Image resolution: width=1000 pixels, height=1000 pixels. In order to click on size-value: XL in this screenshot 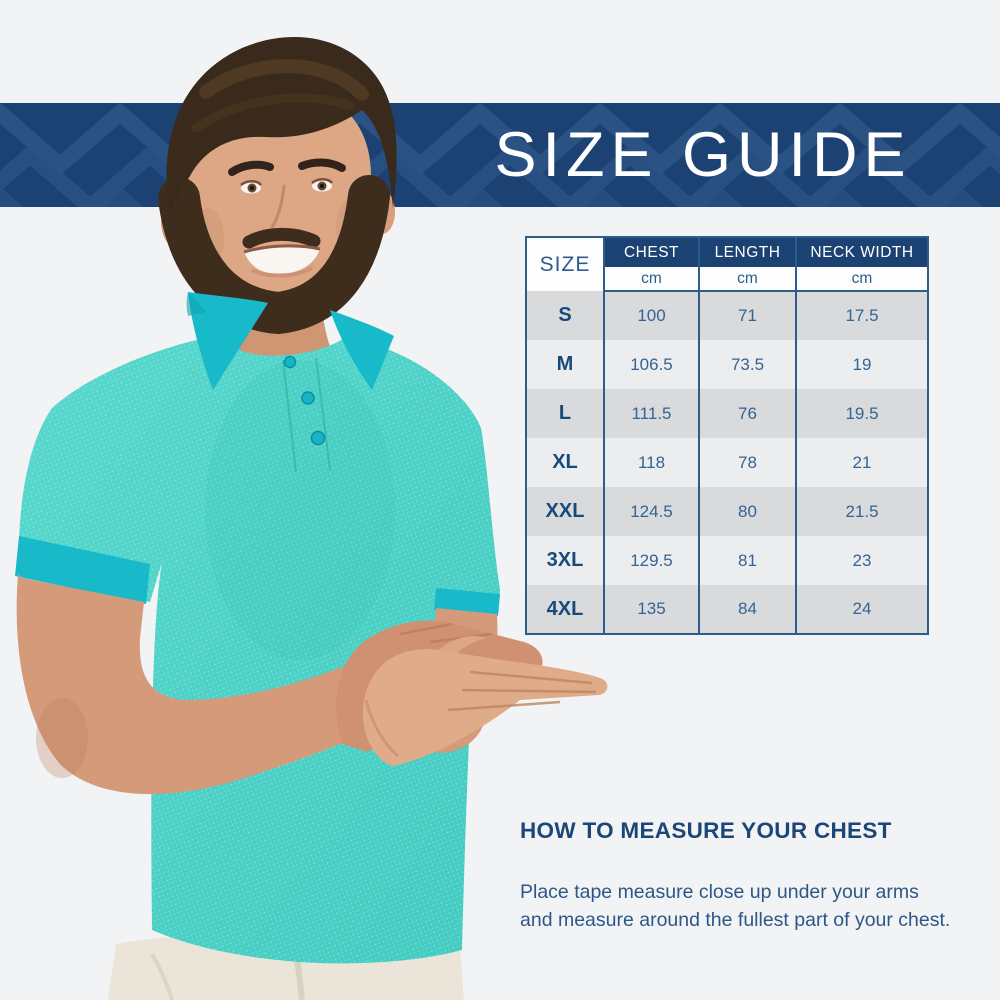, I will do `click(565, 462)`.